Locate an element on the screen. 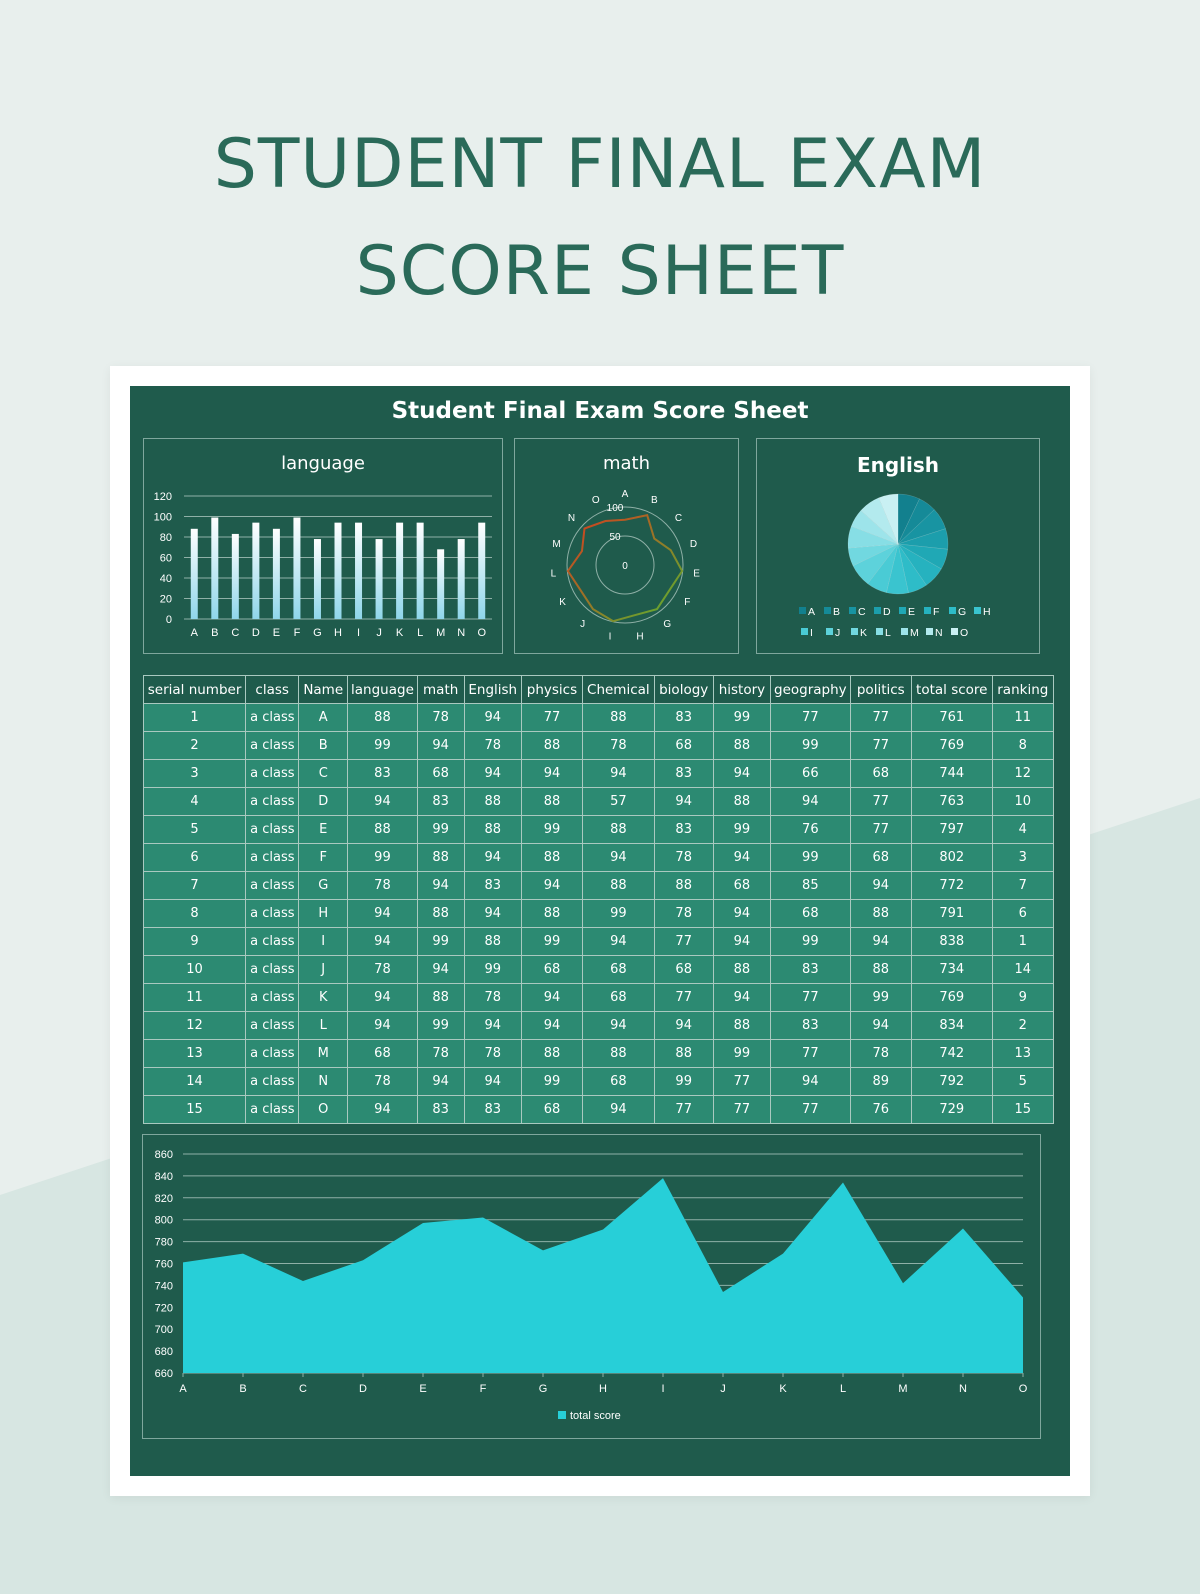 The height and width of the screenshot is (1594, 1200). table-cell: O is located at coordinates (323, 1109).